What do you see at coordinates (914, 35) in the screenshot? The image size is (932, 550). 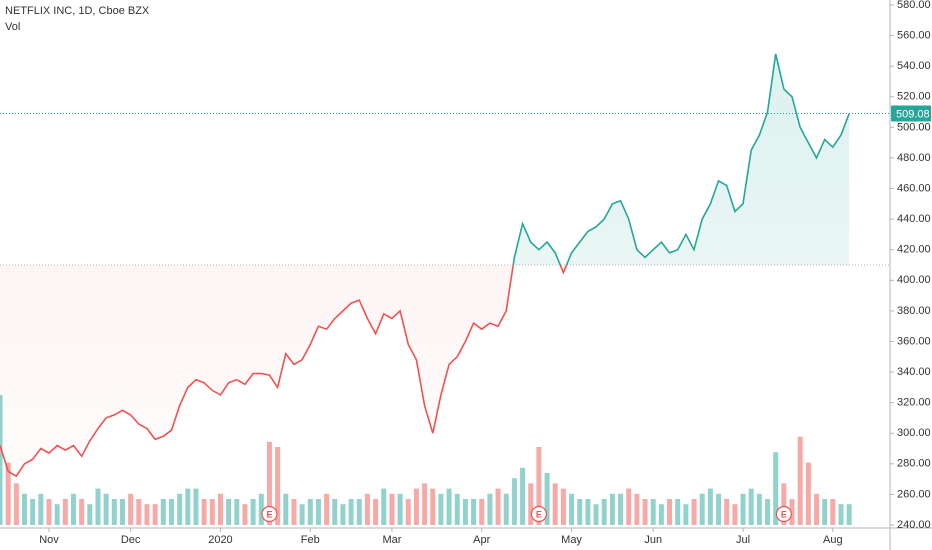 I see `y-tick-label: 560.00` at bounding box center [914, 35].